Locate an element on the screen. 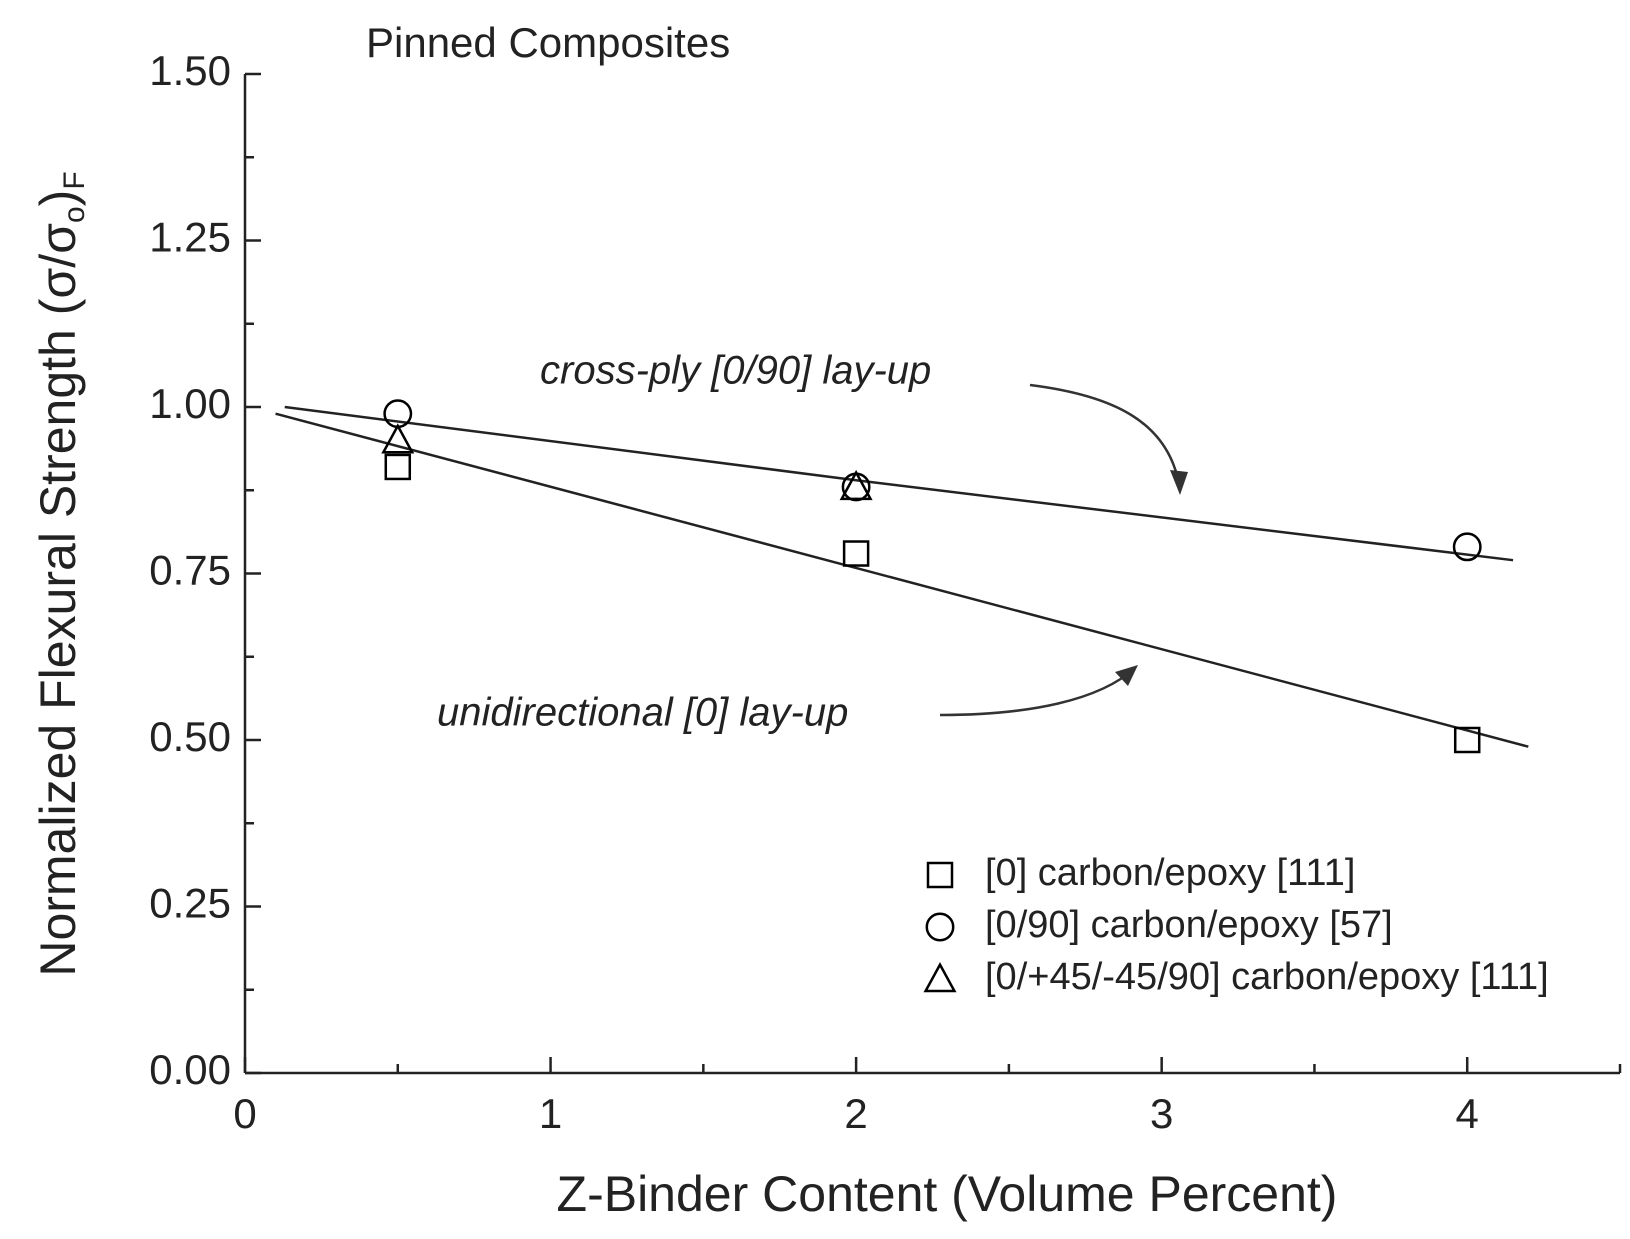 The height and width of the screenshot is (1239, 1630). legend-label: [0/+45/-45/90] carbon/epoxy [111] is located at coordinates (1267, 977).